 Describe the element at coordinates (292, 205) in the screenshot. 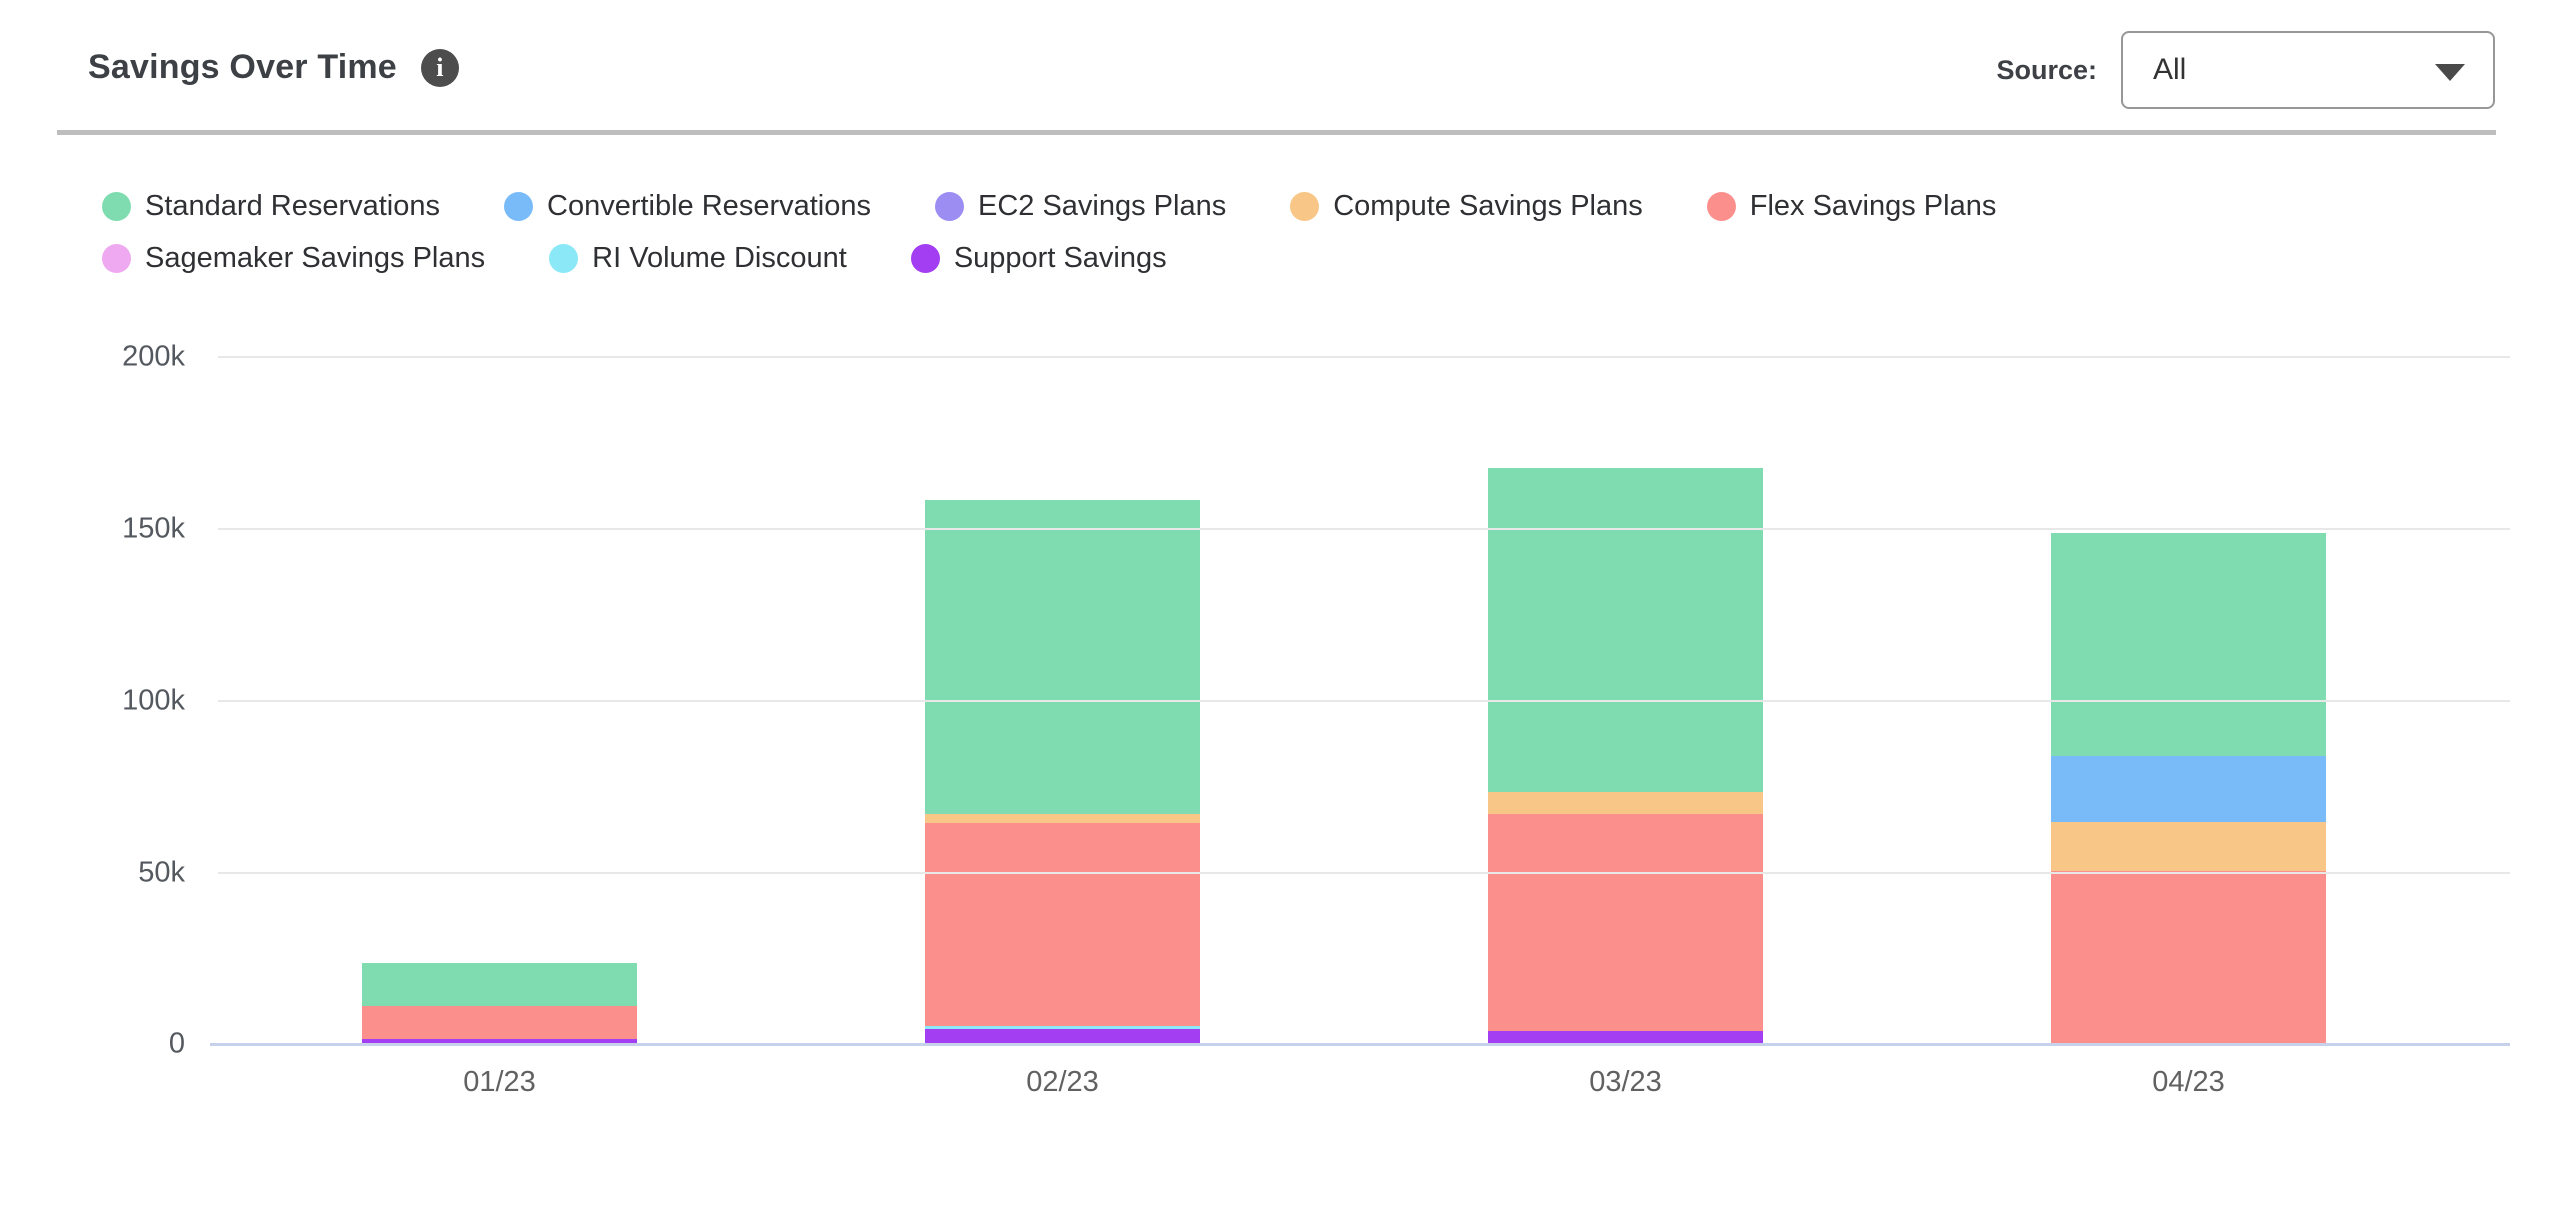

I see `legend-label: Standard Reservations` at that location.